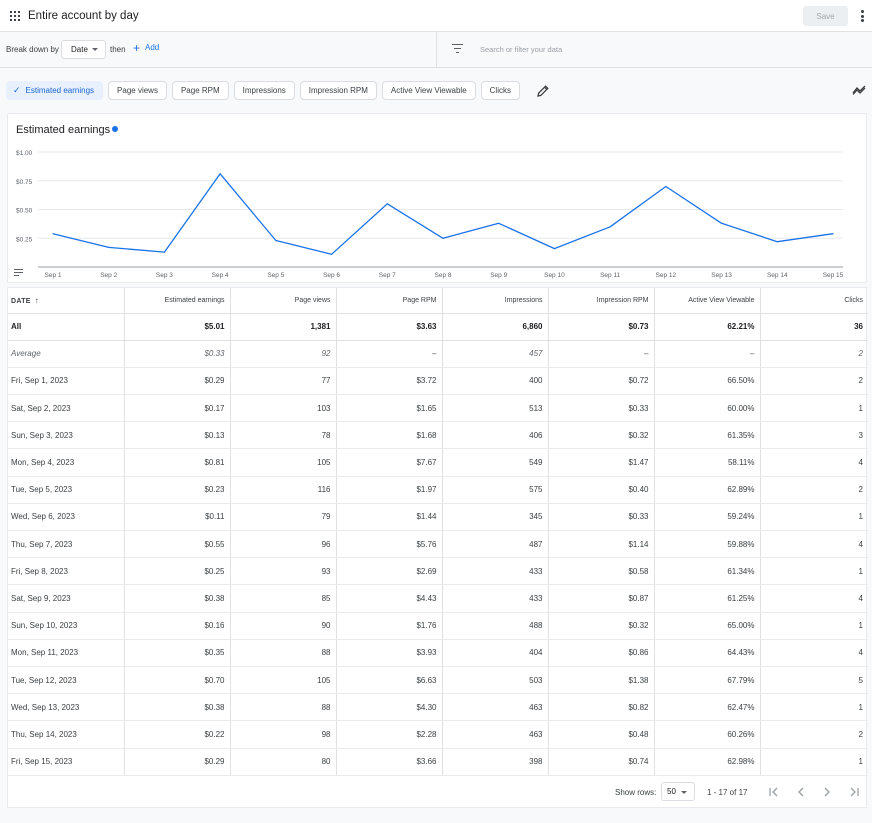 This screenshot has height=823, width=872. Describe the element at coordinates (389, 301) in the screenshot. I see `column-header: Page RPM` at that location.